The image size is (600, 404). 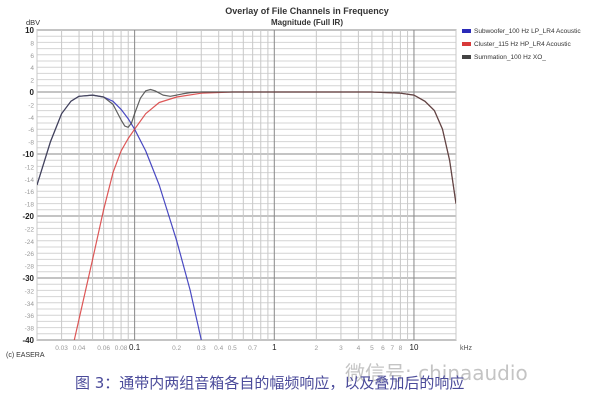 What do you see at coordinates (383, 348) in the screenshot?
I see `x-tick-label: 6` at bounding box center [383, 348].